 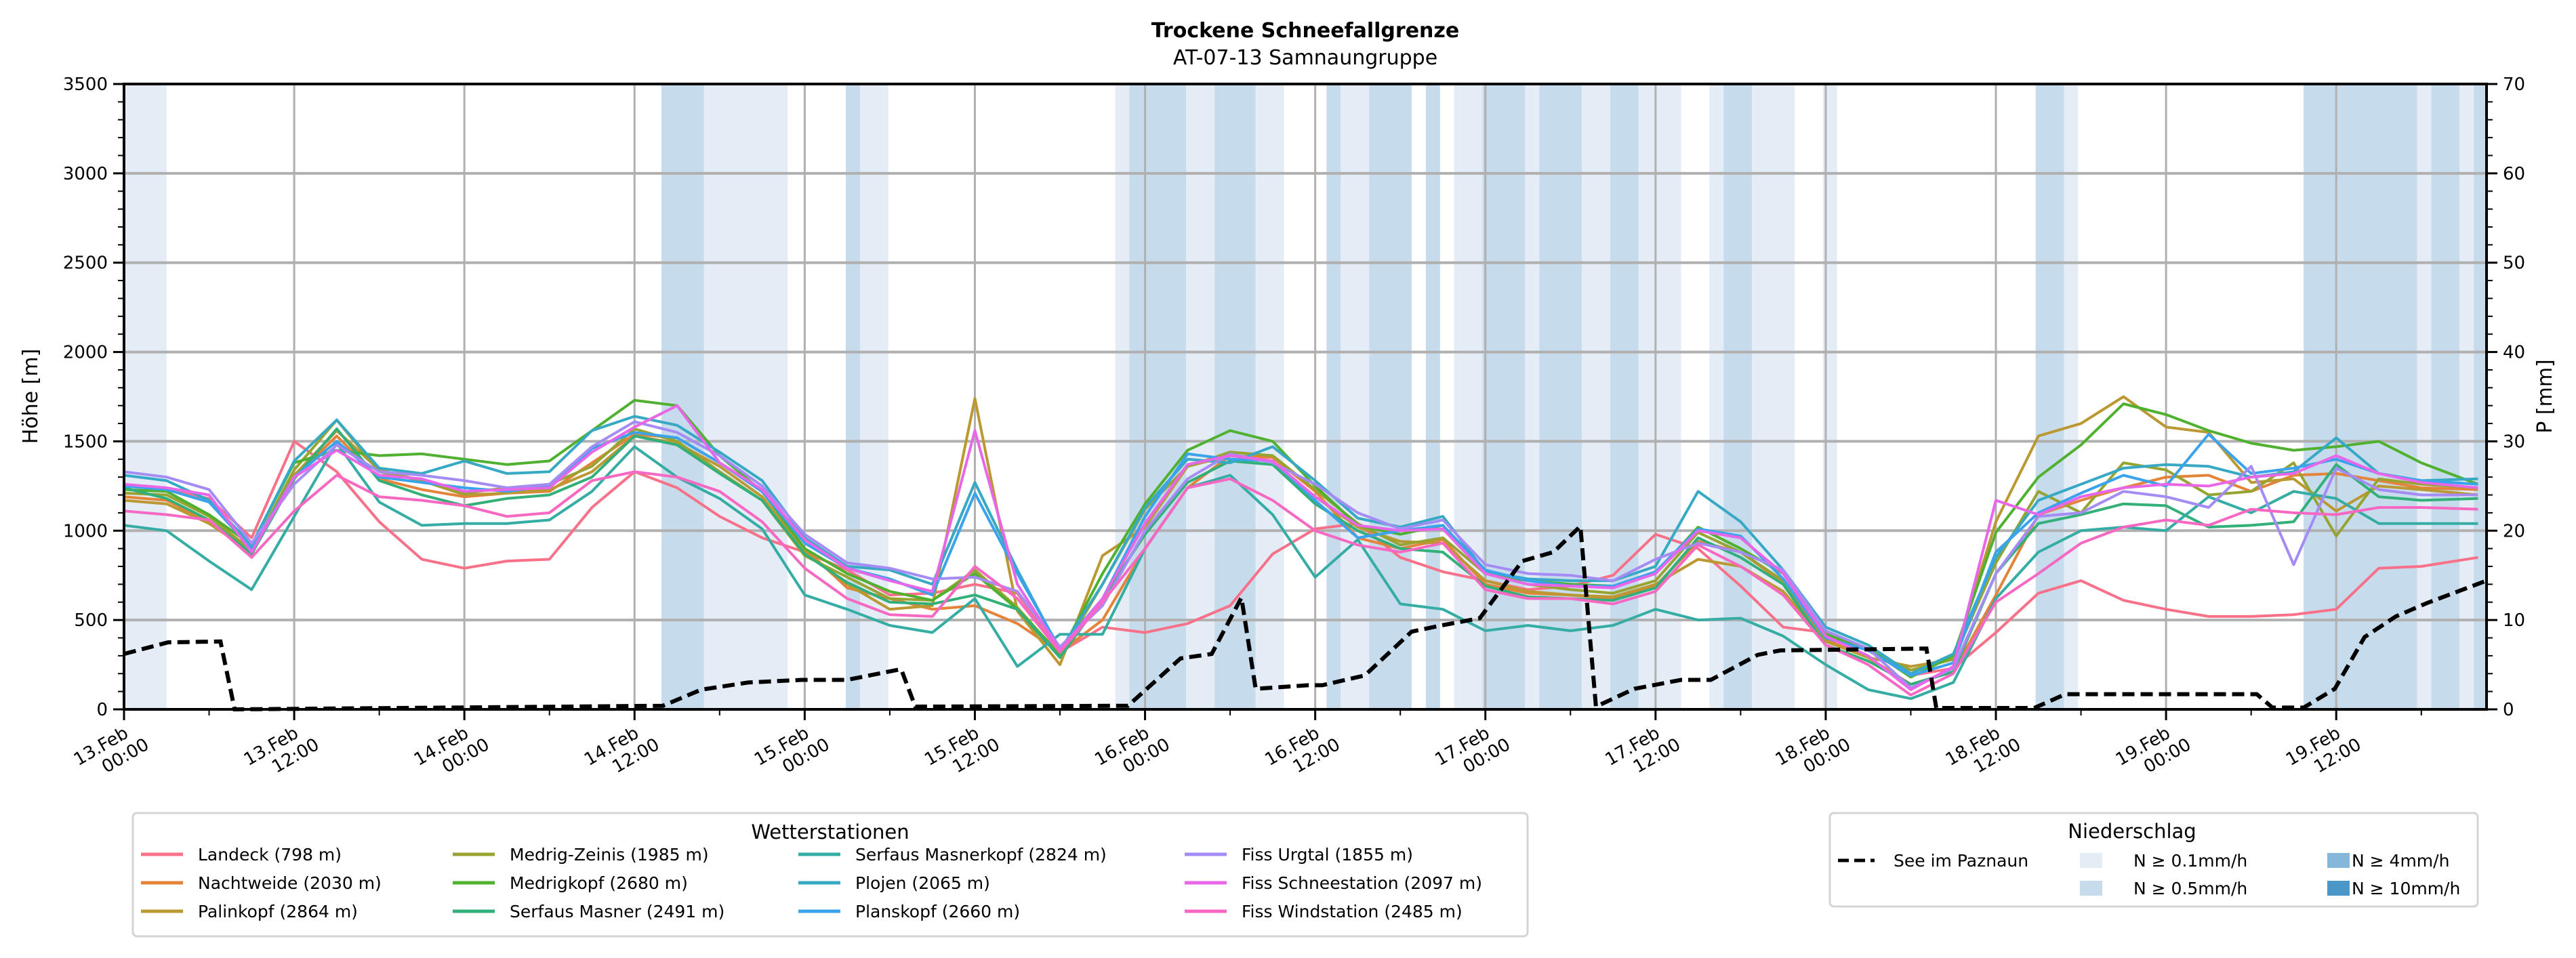 I want to click on legend-station-label: Serfaus Masner (2491 m), so click(x=617, y=911).